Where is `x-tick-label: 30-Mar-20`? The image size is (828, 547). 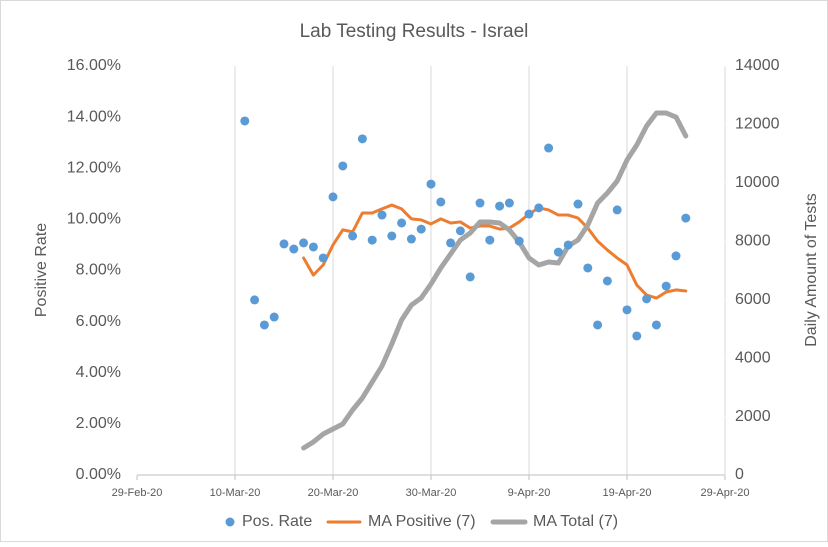
x-tick-label: 30-Mar-20 is located at coordinates (431, 493).